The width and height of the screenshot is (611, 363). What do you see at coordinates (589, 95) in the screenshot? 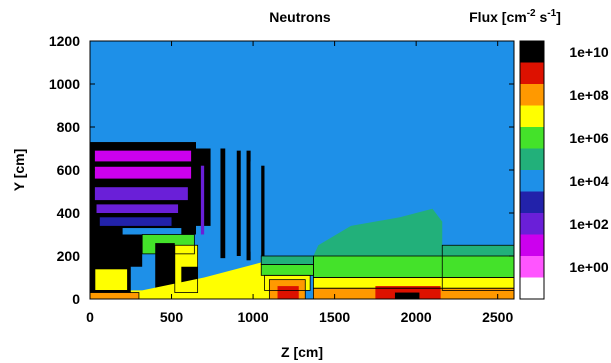
I see `colorbar-level-label: 1e+08` at bounding box center [589, 95].